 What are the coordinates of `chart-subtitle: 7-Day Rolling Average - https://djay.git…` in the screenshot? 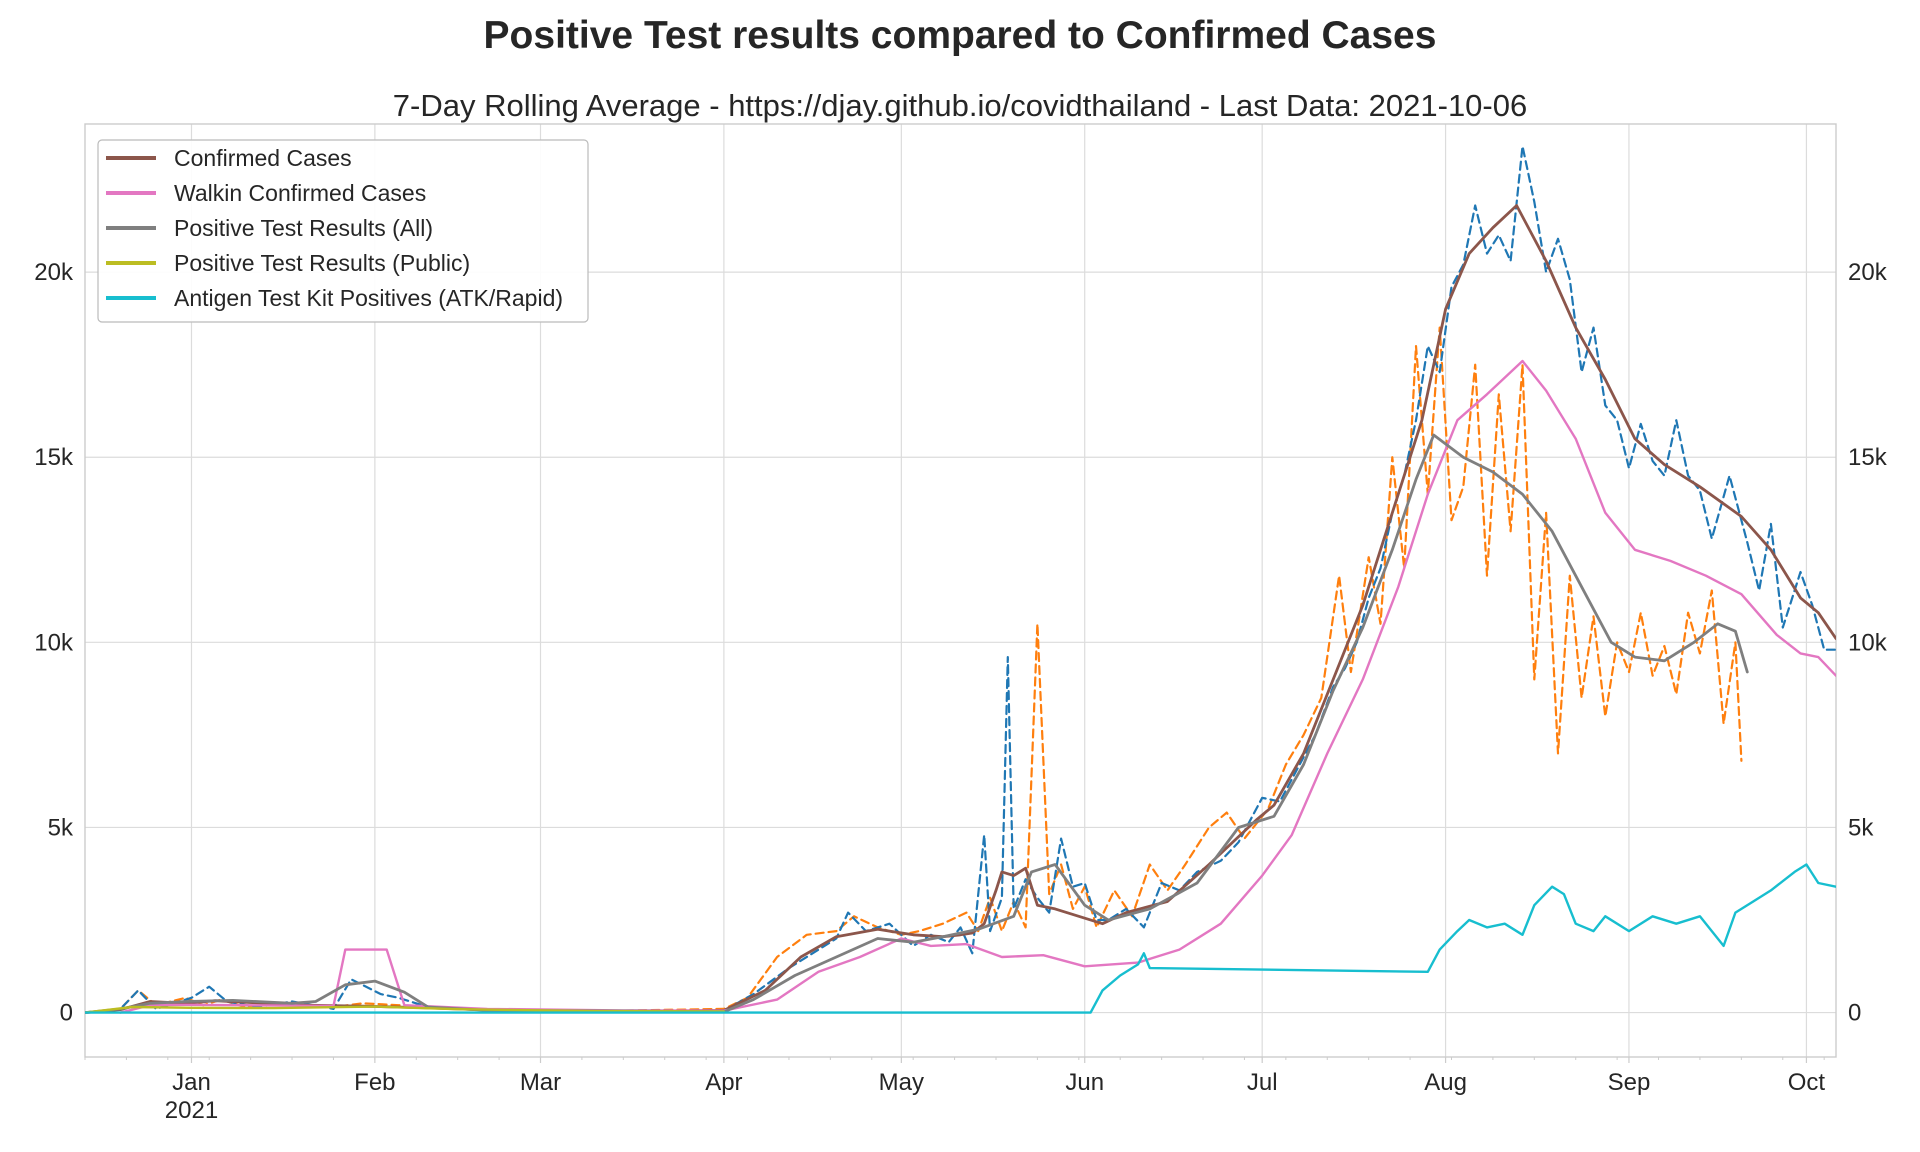 It's located at (960, 105).